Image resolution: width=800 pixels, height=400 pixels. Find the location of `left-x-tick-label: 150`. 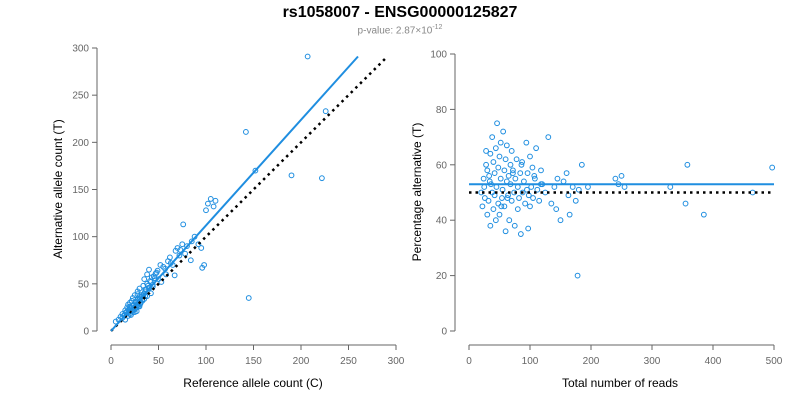

left-x-tick-label: 150 is located at coordinates (253, 361).